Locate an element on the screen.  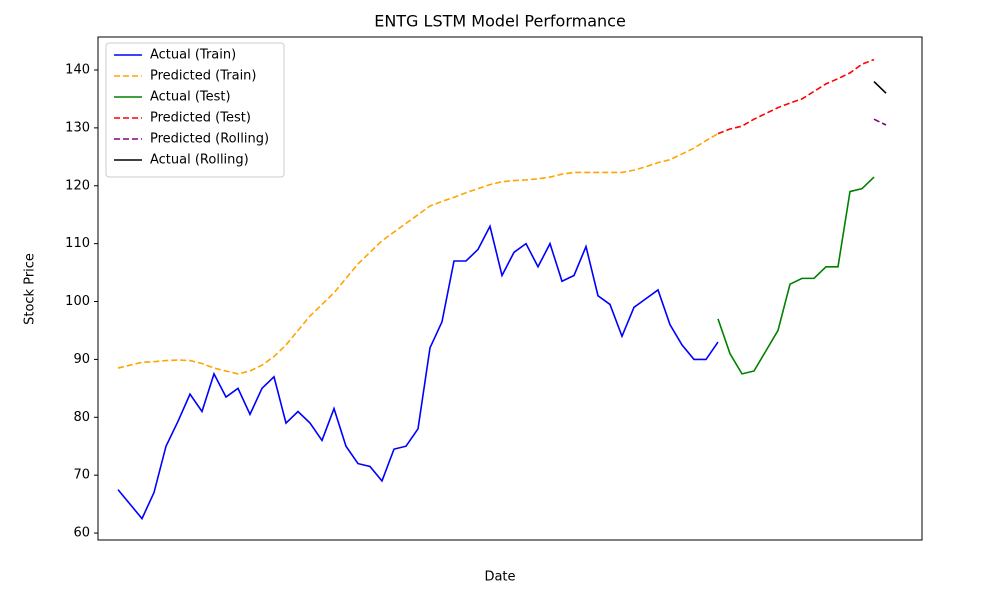
x-axis-label: Date is located at coordinates (499, 577).